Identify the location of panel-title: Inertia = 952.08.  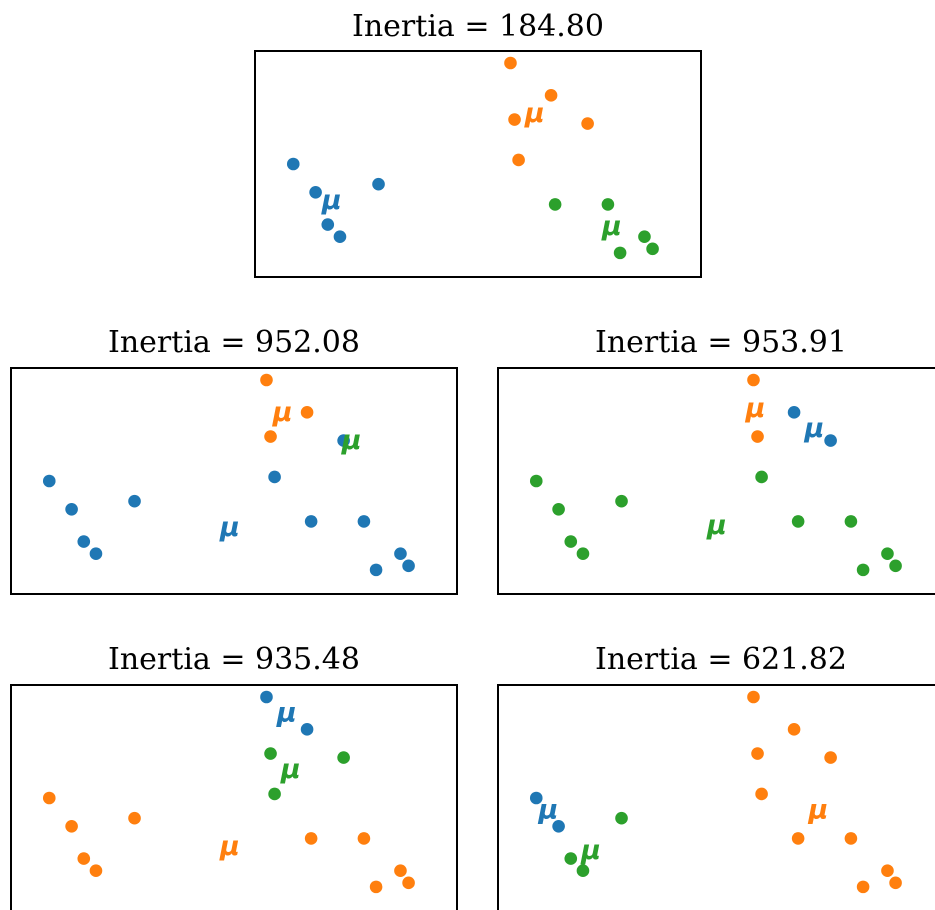
(234, 342).